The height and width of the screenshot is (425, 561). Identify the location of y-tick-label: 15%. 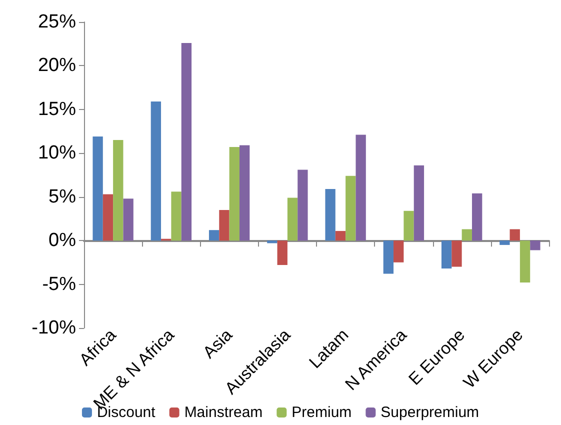
(57, 109).